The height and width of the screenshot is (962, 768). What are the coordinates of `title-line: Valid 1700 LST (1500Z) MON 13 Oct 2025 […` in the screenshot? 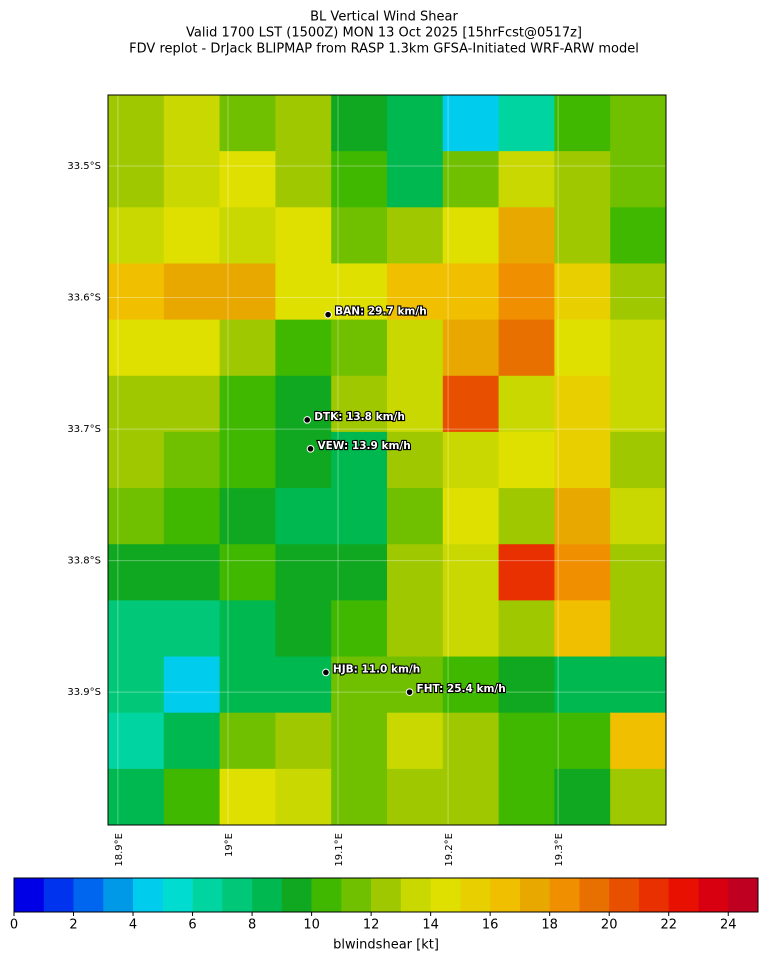 It's located at (384, 33).